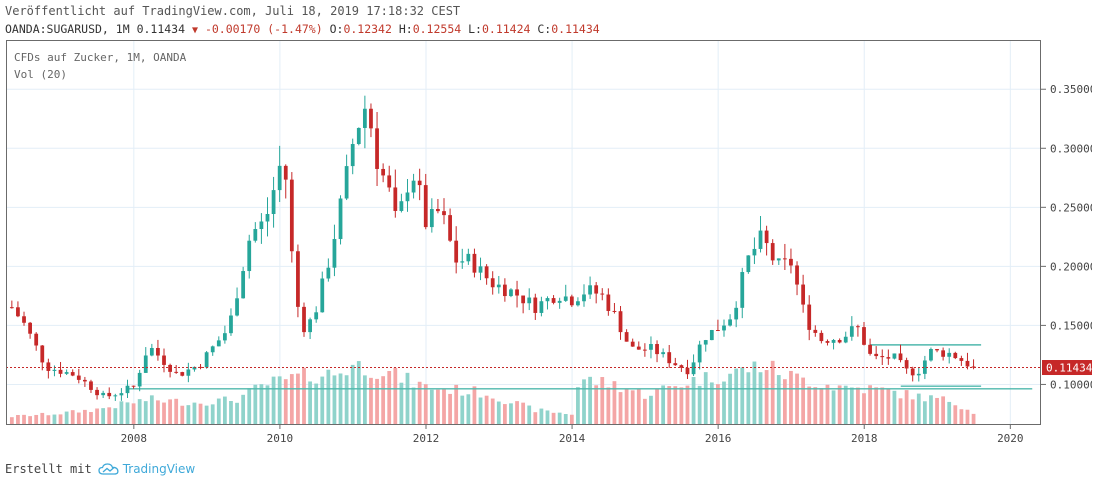 The width and height of the screenshot is (1100, 485). I want to click on x-tick-label: 2012, so click(426, 438).